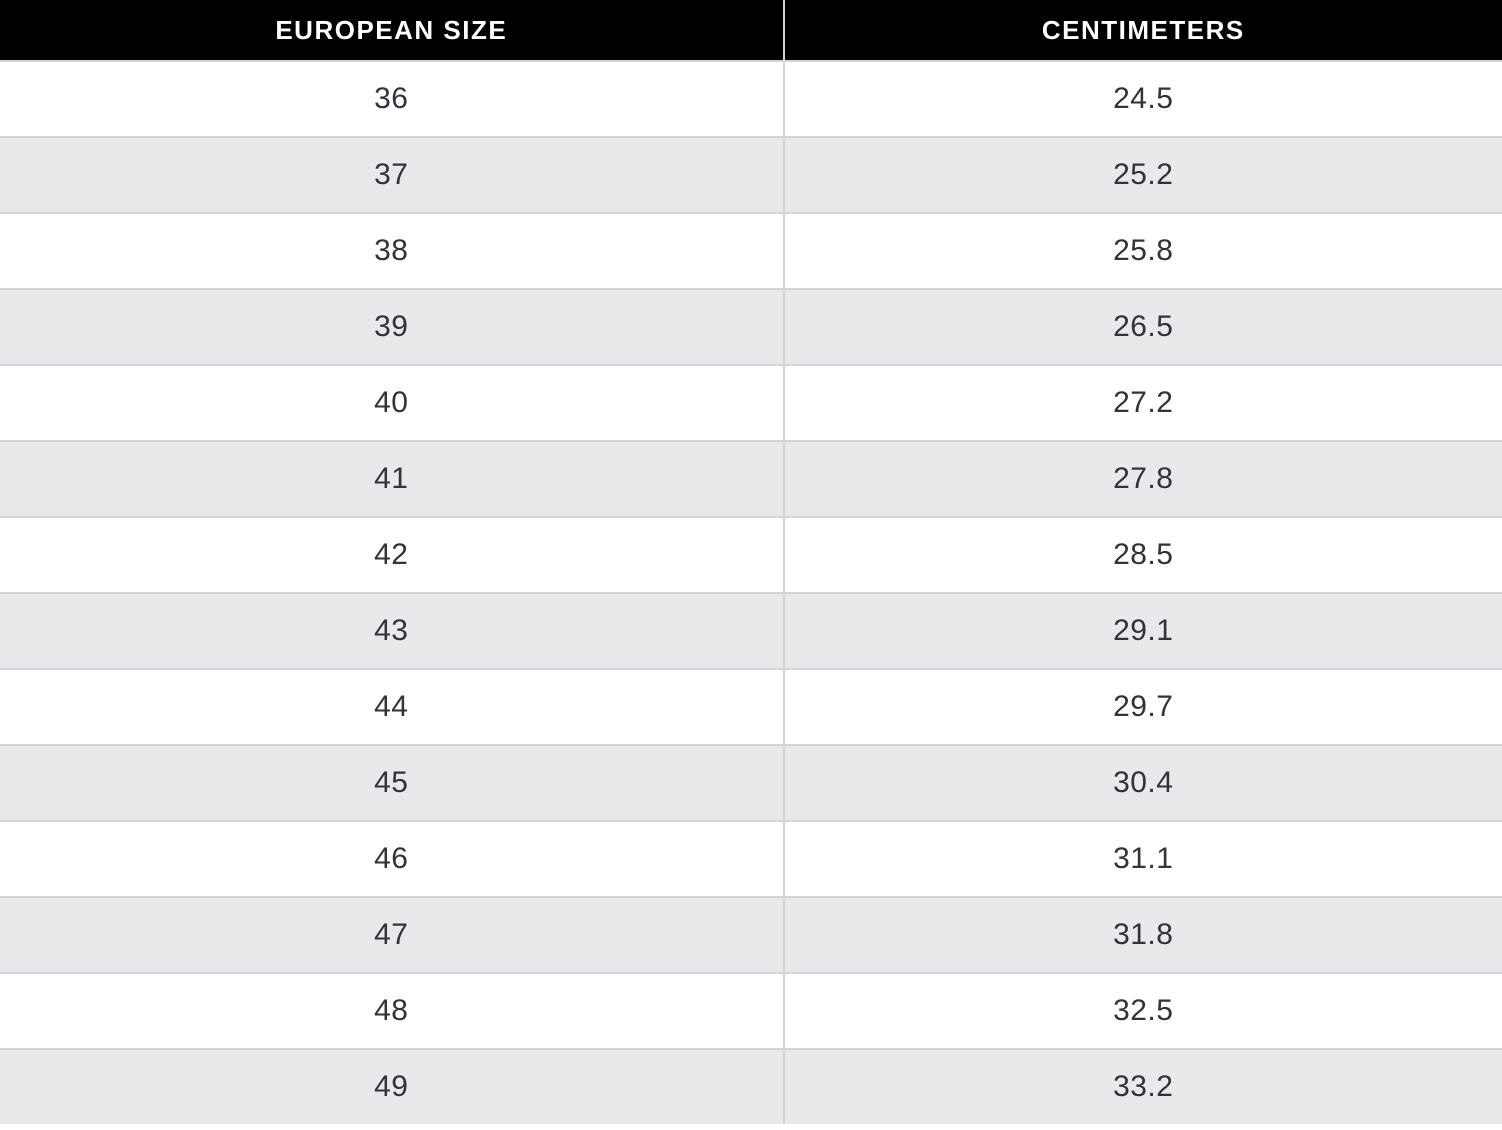  Describe the element at coordinates (392, 555) in the screenshot. I see `european-size-cell: 42` at that location.